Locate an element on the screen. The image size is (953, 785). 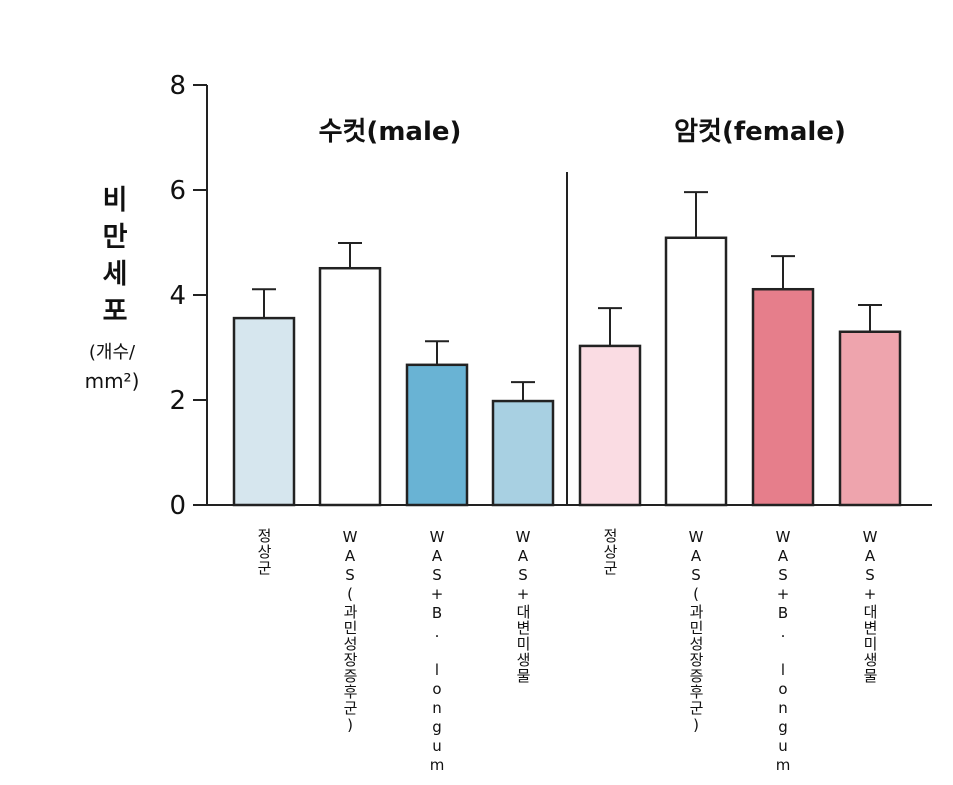
y-tick-label: 8 is located at coordinates (177, 86).